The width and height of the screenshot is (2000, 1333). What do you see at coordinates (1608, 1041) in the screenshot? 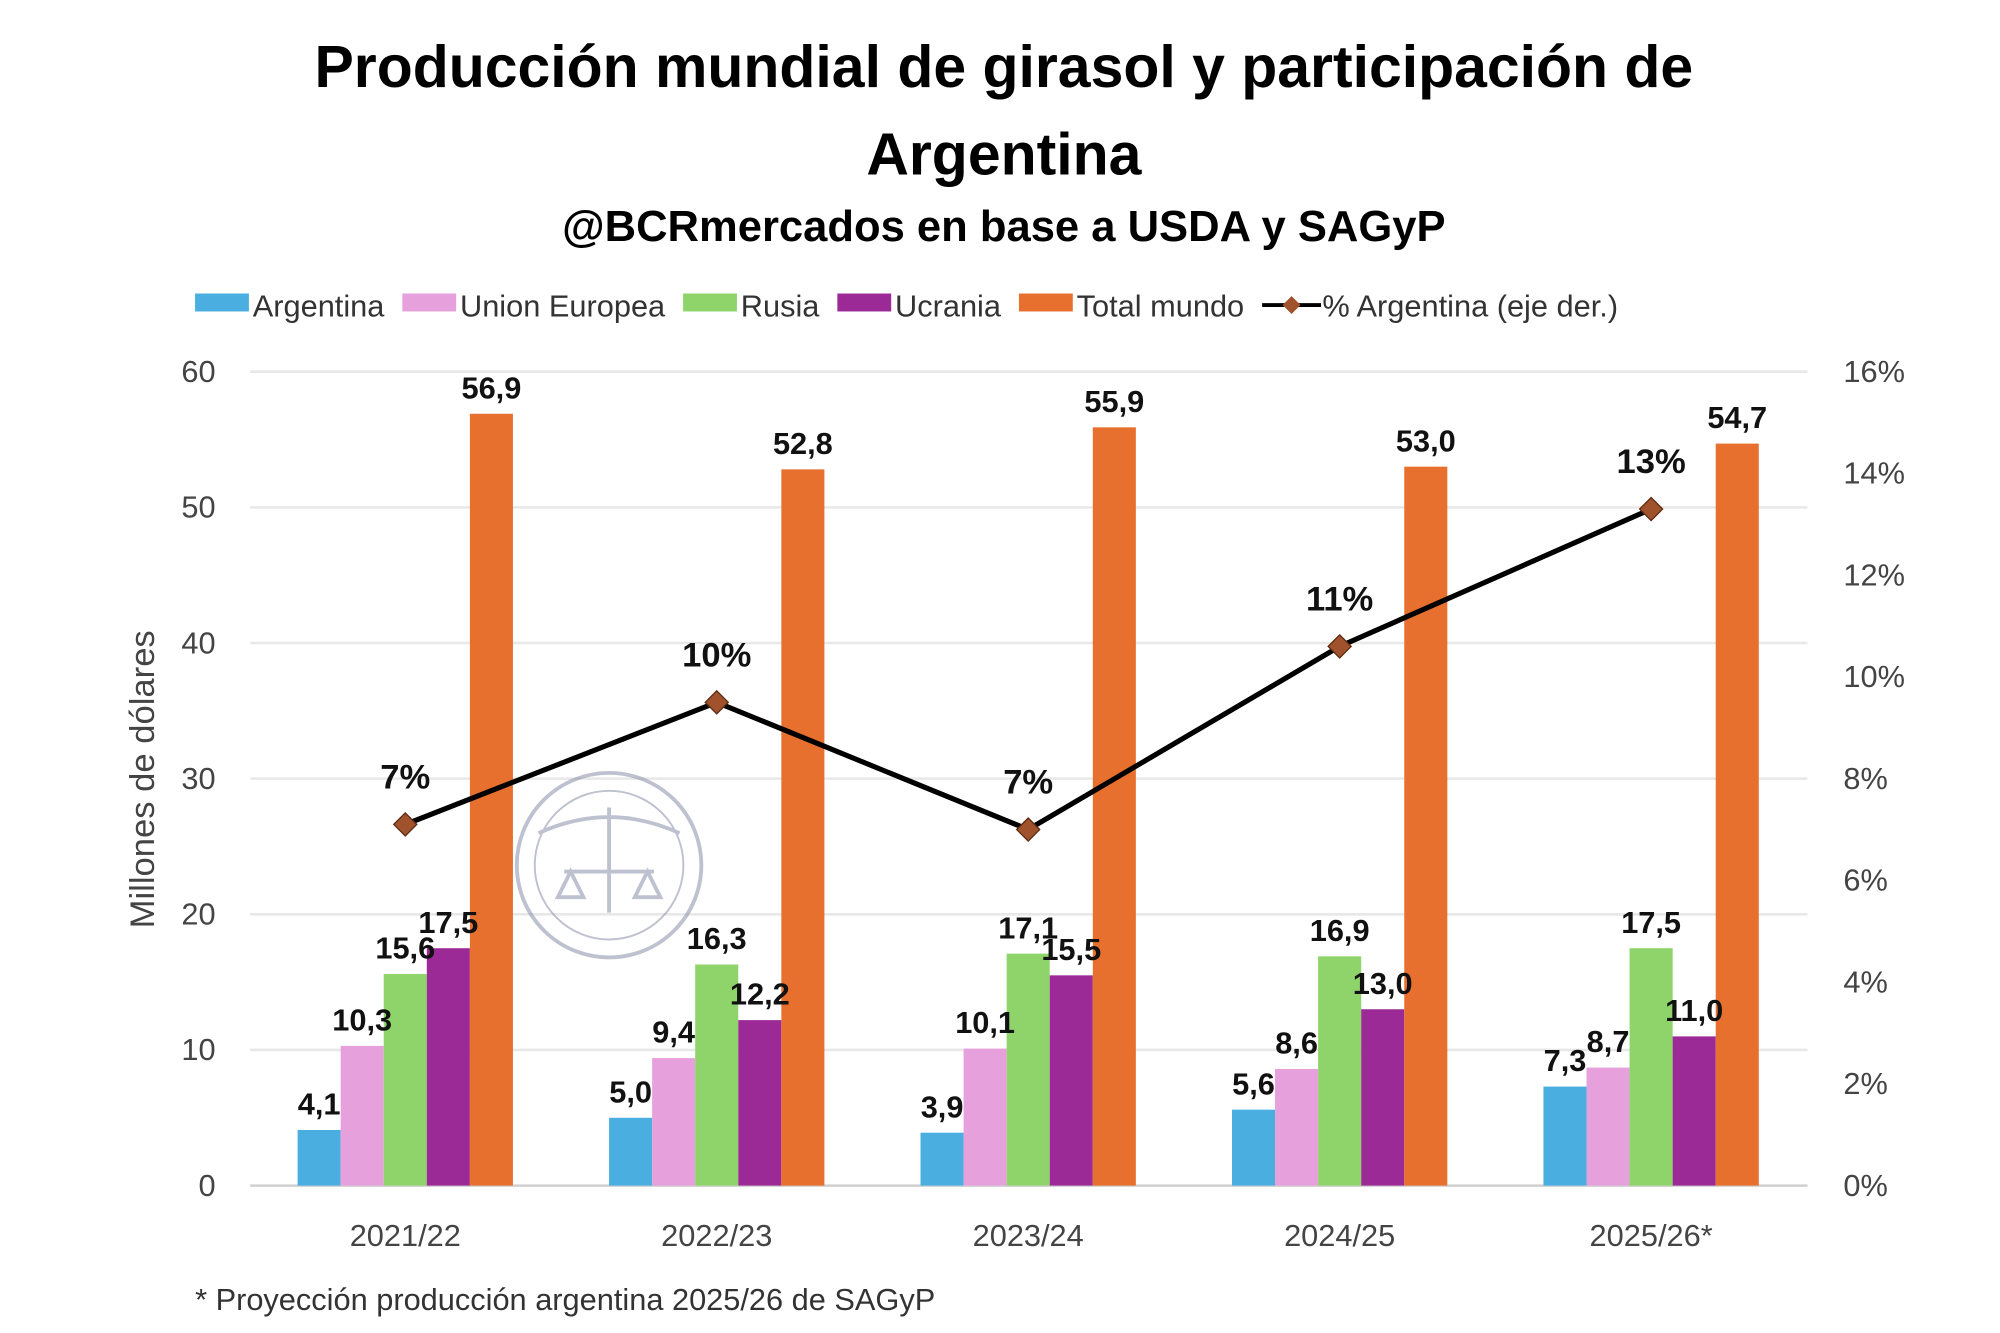
I see `data-label: 8,7` at bounding box center [1608, 1041].